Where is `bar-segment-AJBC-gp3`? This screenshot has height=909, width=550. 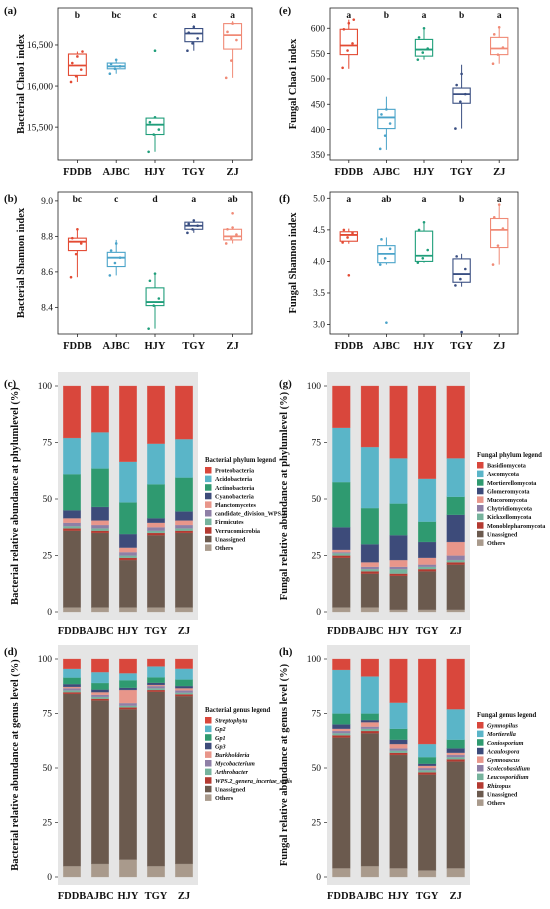 bar-segment-AJBC-gp3 is located at coordinates (100, 691).